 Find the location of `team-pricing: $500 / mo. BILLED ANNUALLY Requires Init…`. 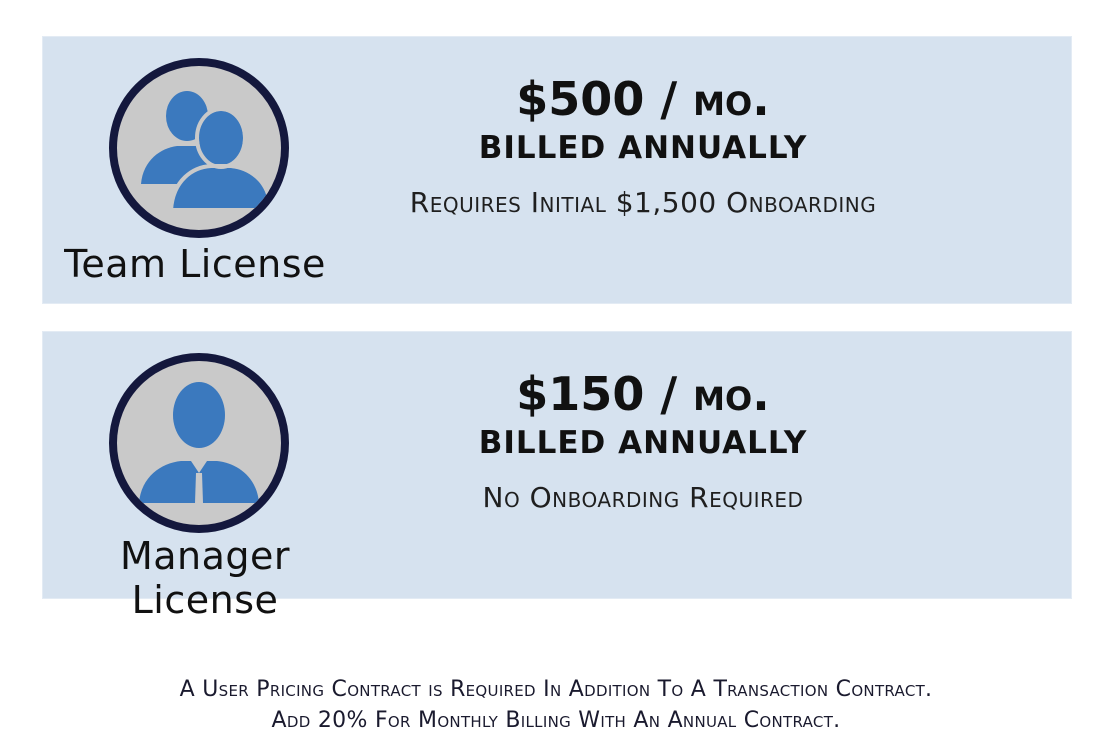

team-pricing: $500 / mo. BILLED ANNUALLY Requires Init… is located at coordinates (643, 148).